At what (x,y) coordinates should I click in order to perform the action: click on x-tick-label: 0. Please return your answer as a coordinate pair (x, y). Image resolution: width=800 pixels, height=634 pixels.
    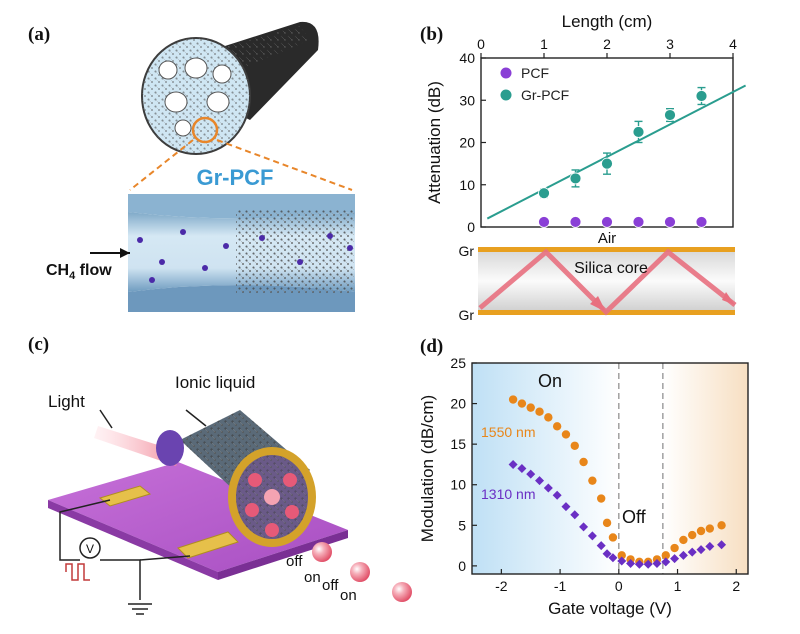
    Looking at the image, I should click on (619, 586).